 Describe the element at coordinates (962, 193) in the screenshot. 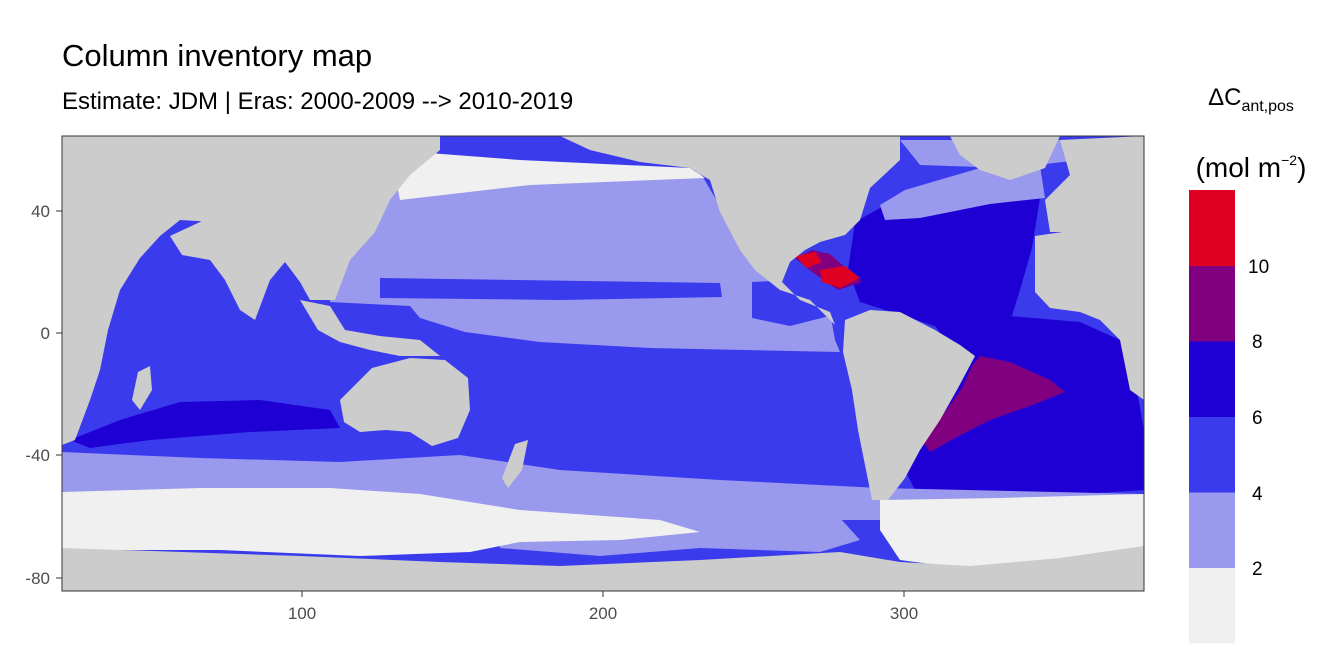

I see `labrador-sea` at that location.